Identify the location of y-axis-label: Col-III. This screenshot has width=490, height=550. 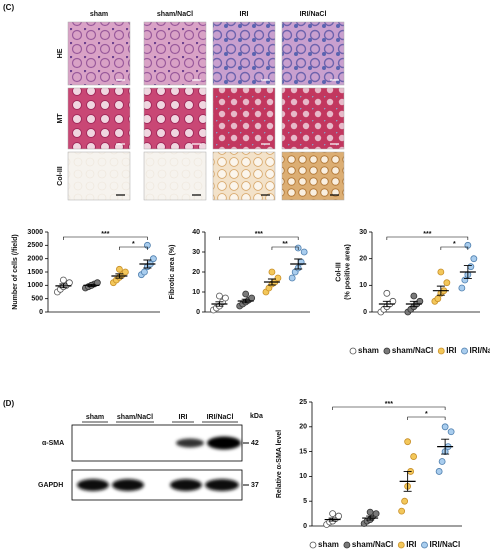
(338, 271).